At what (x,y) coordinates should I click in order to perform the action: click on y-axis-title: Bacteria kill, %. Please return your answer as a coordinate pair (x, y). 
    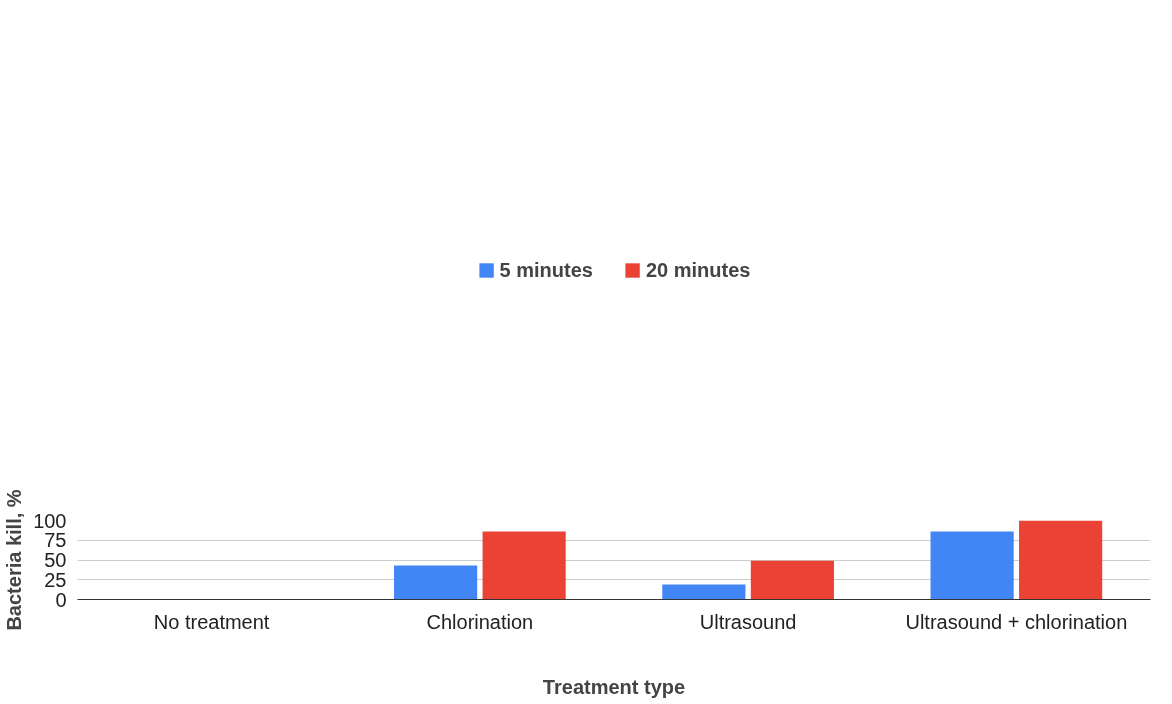
    Looking at the image, I should click on (14, 560).